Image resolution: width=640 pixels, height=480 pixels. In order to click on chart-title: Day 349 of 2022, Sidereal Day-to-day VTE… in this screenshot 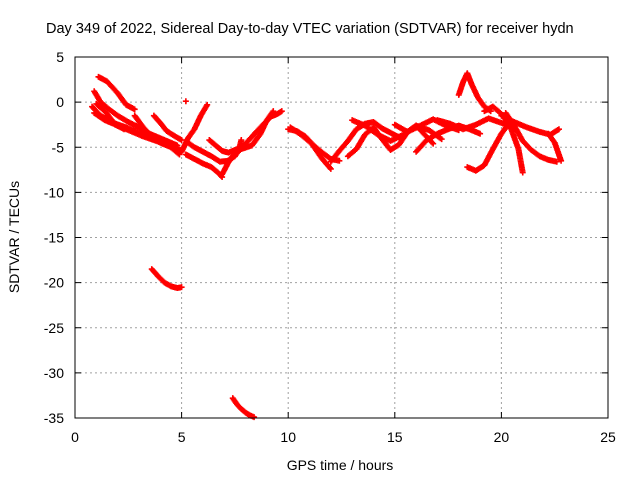, I will do `click(310, 29)`.